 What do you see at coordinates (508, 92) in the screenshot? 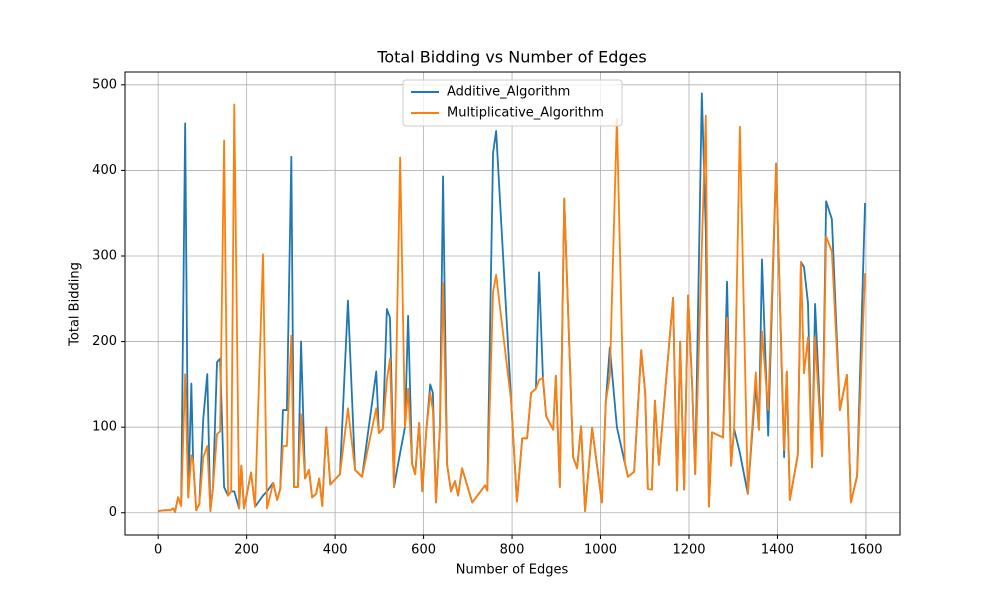
I see `legend-label: Additive_Algorithm` at bounding box center [508, 92].